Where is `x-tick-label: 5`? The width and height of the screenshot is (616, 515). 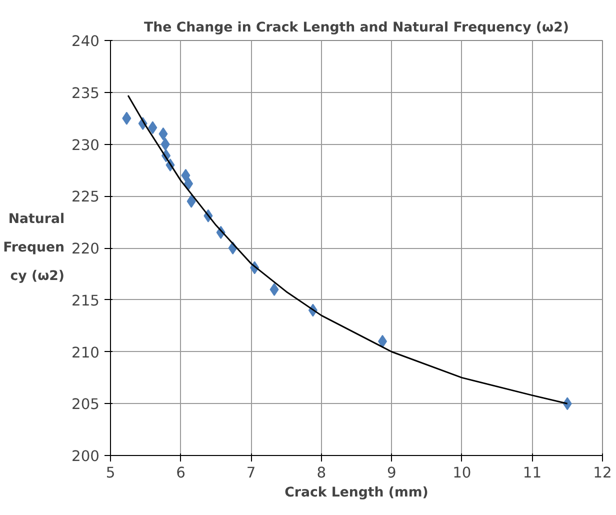 x-tick-label: 5 is located at coordinates (111, 473).